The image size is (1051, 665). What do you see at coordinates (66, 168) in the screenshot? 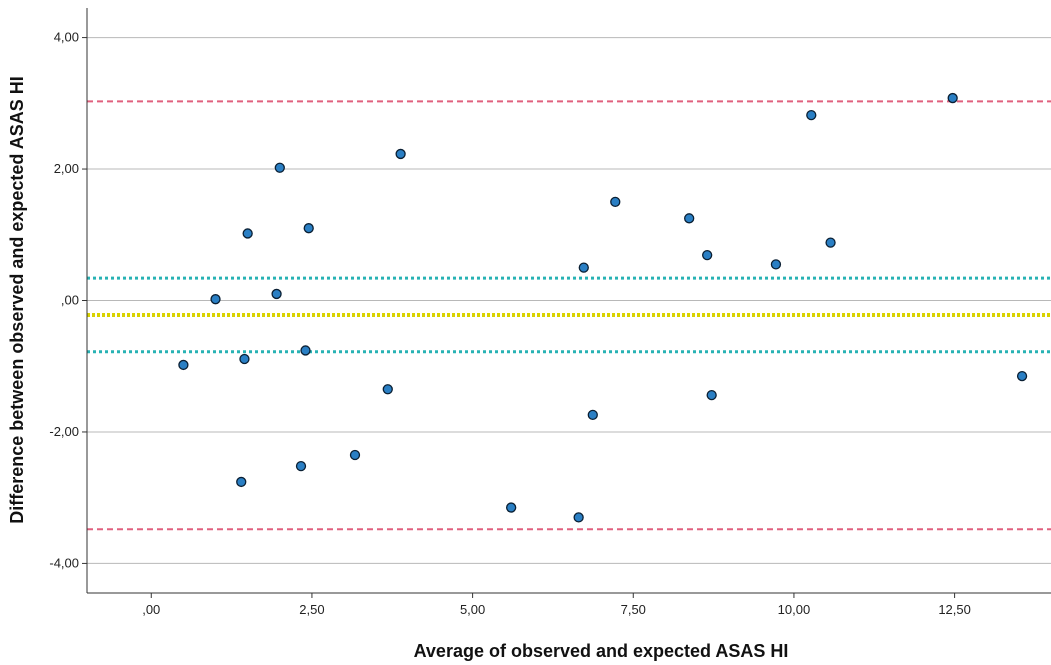
I see `y-tick-label: 2,00` at bounding box center [66, 168].